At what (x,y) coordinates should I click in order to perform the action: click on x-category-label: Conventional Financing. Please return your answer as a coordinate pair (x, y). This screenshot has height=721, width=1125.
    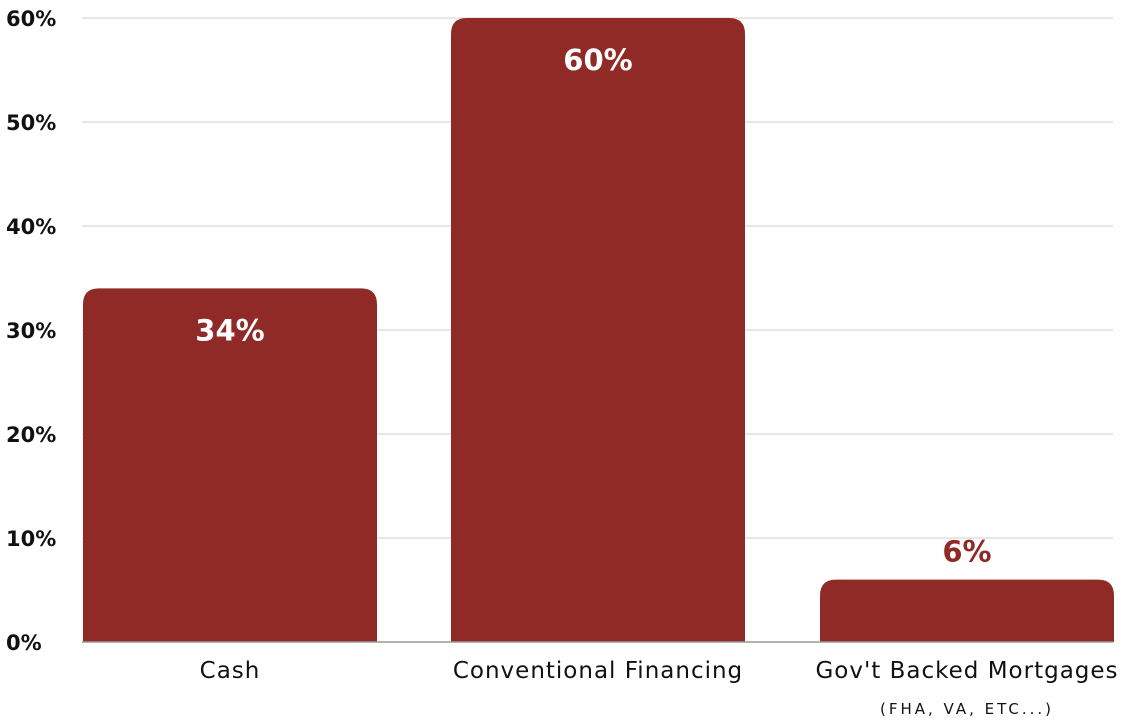
    Looking at the image, I should click on (598, 671).